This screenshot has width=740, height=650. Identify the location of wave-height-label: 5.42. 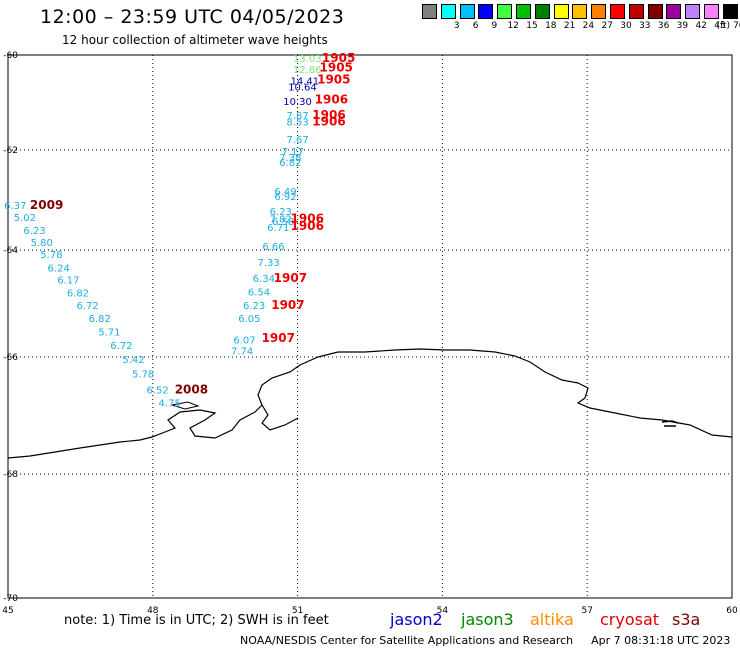
(133, 360).